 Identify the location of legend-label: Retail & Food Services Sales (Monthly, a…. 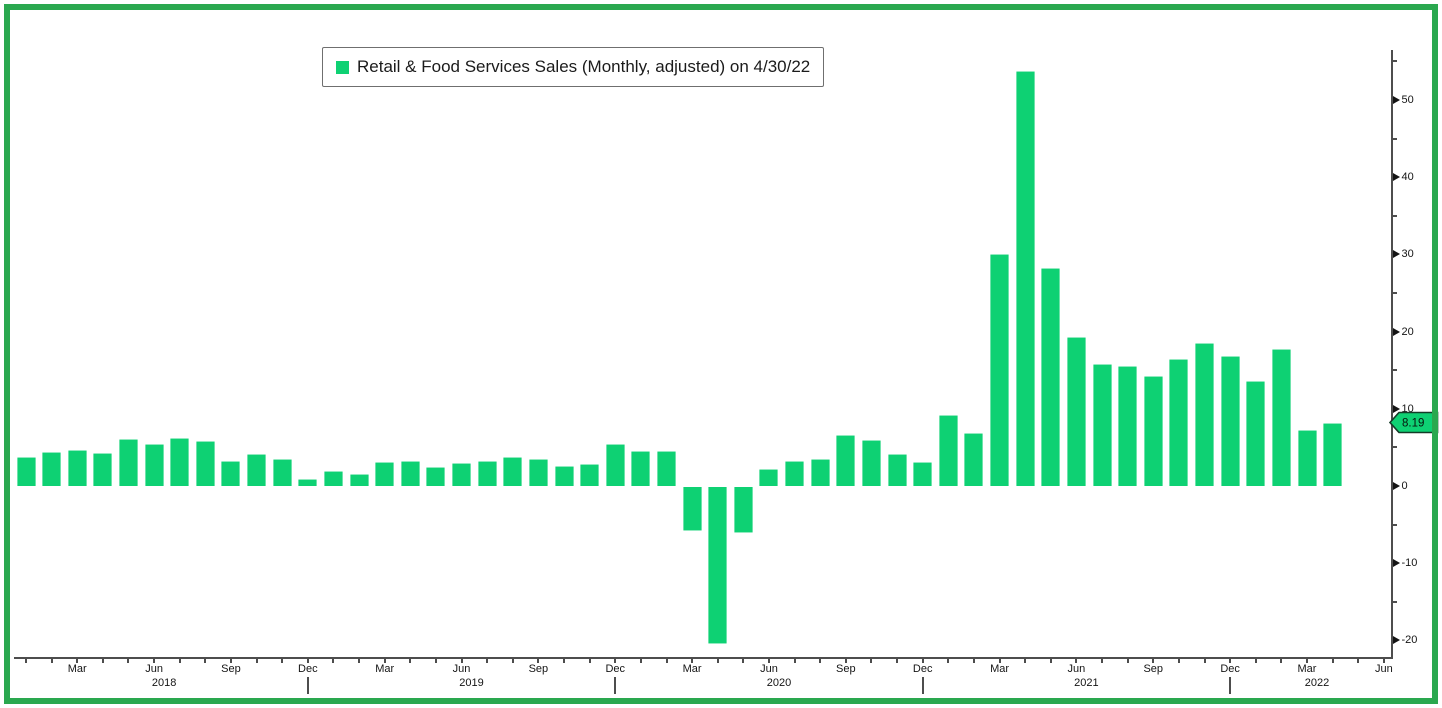
(584, 66).